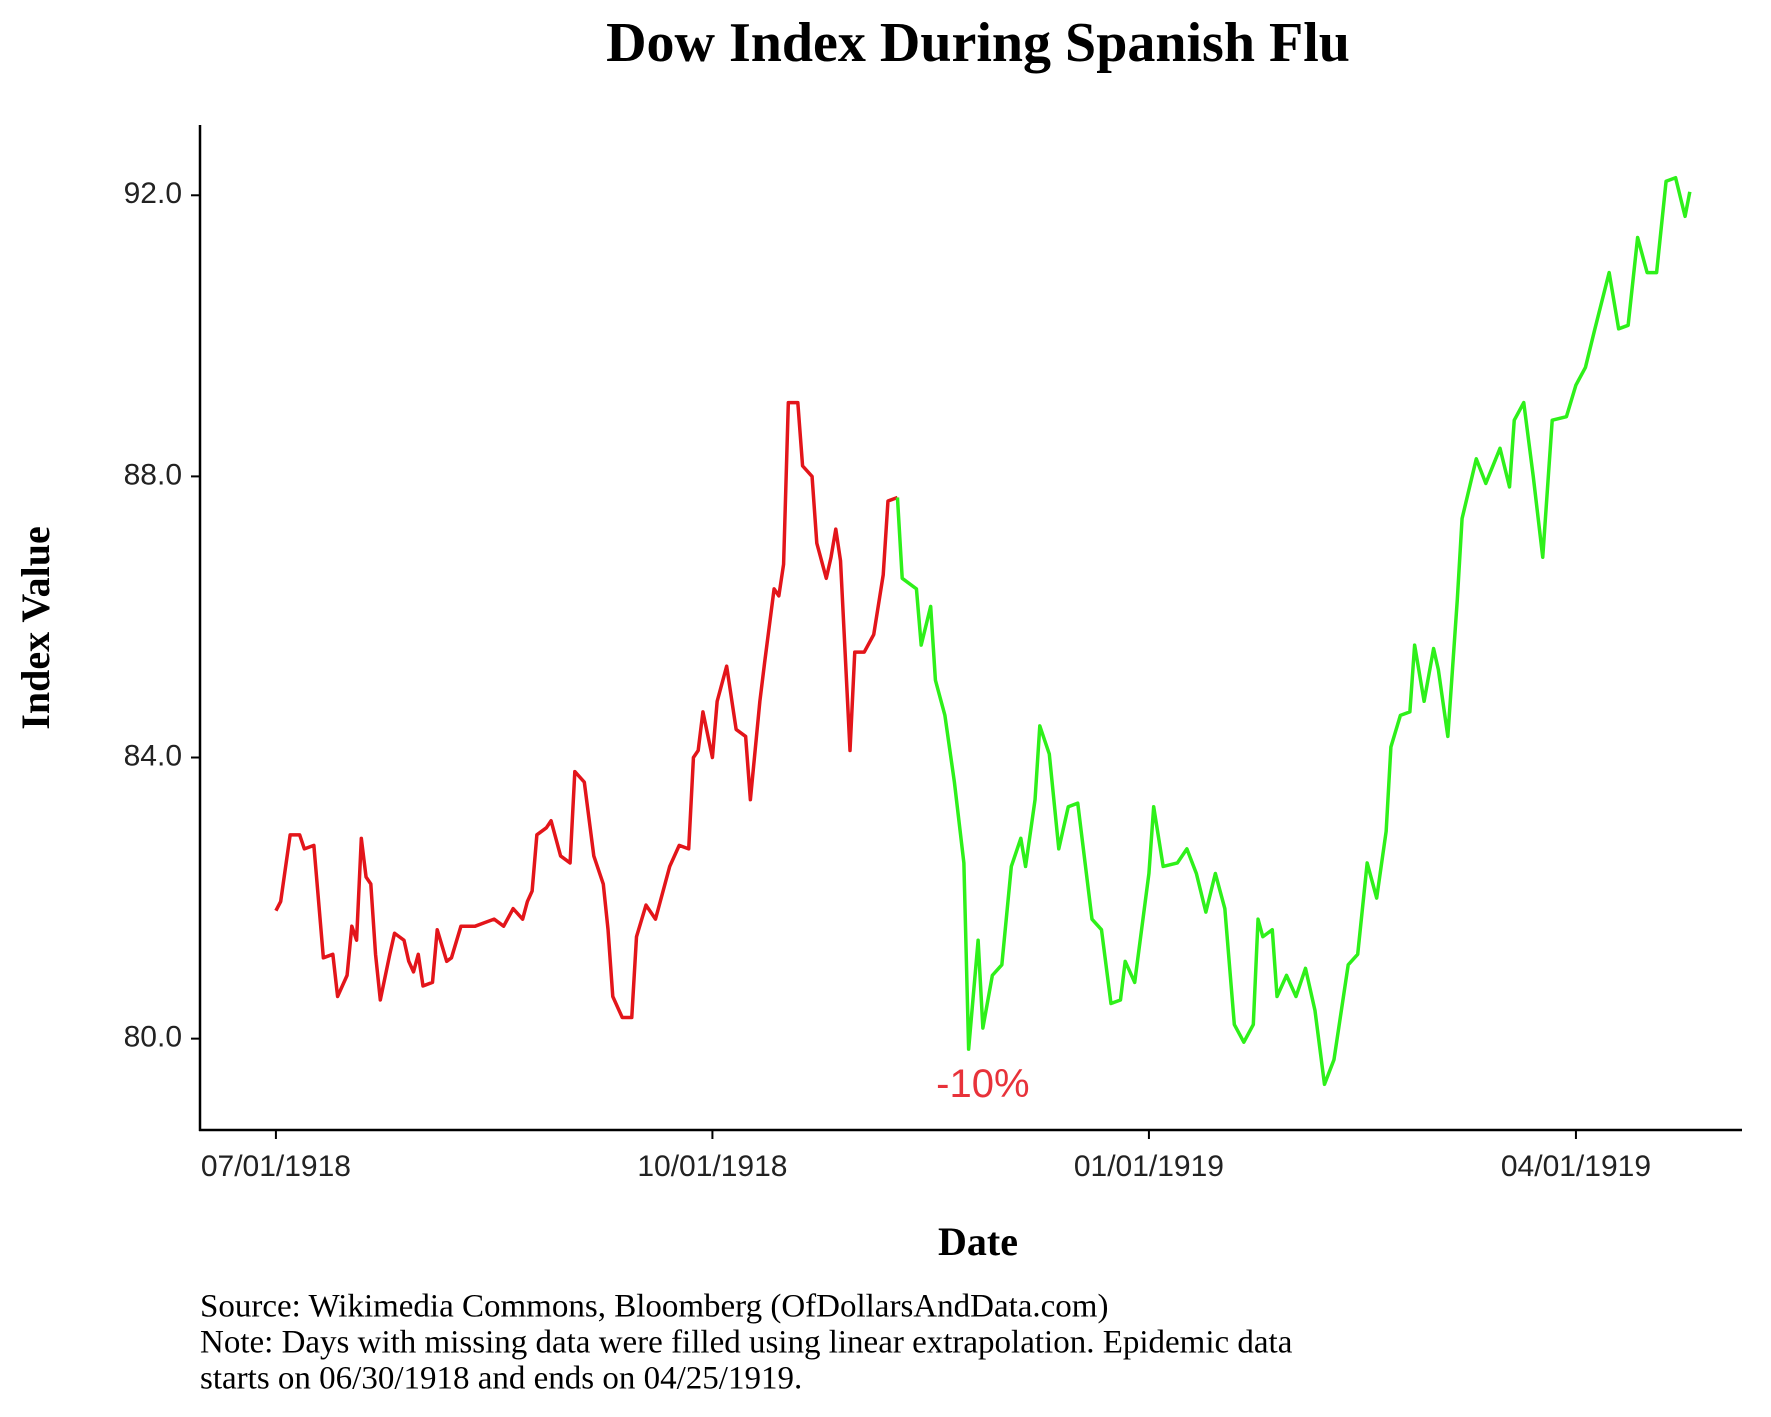 This screenshot has height=1417, width=1771. Describe the element at coordinates (1149, 1166) in the screenshot. I see `x-tick-label: 01/01/1919` at that location.